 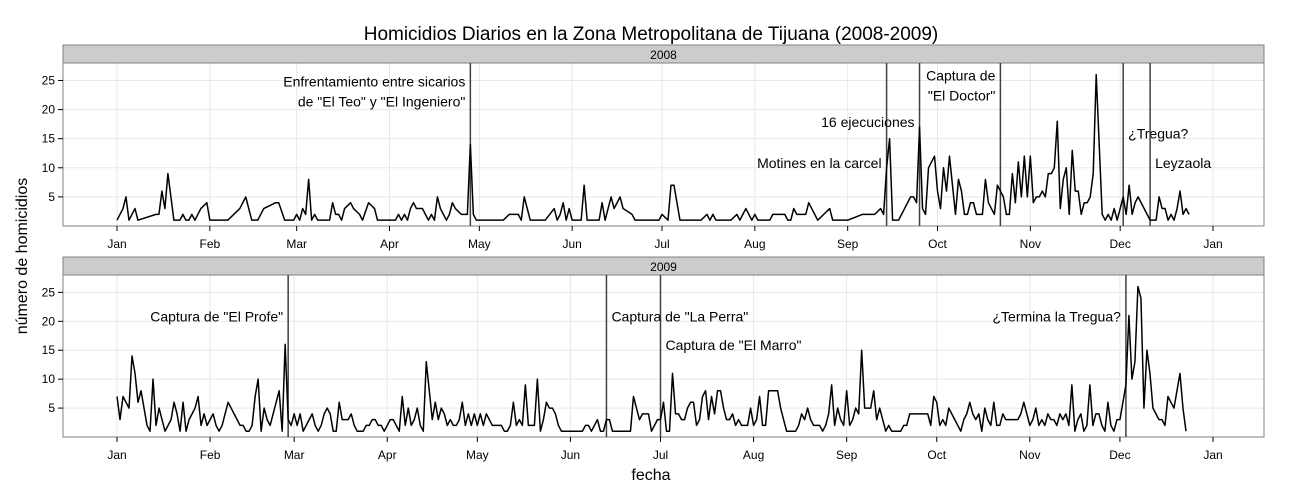 What do you see at coordinates (374, 81) in the screenshot?
I see `event-annotation: Enfrentamiento entre sicarios` at bounding box center [374, 81].